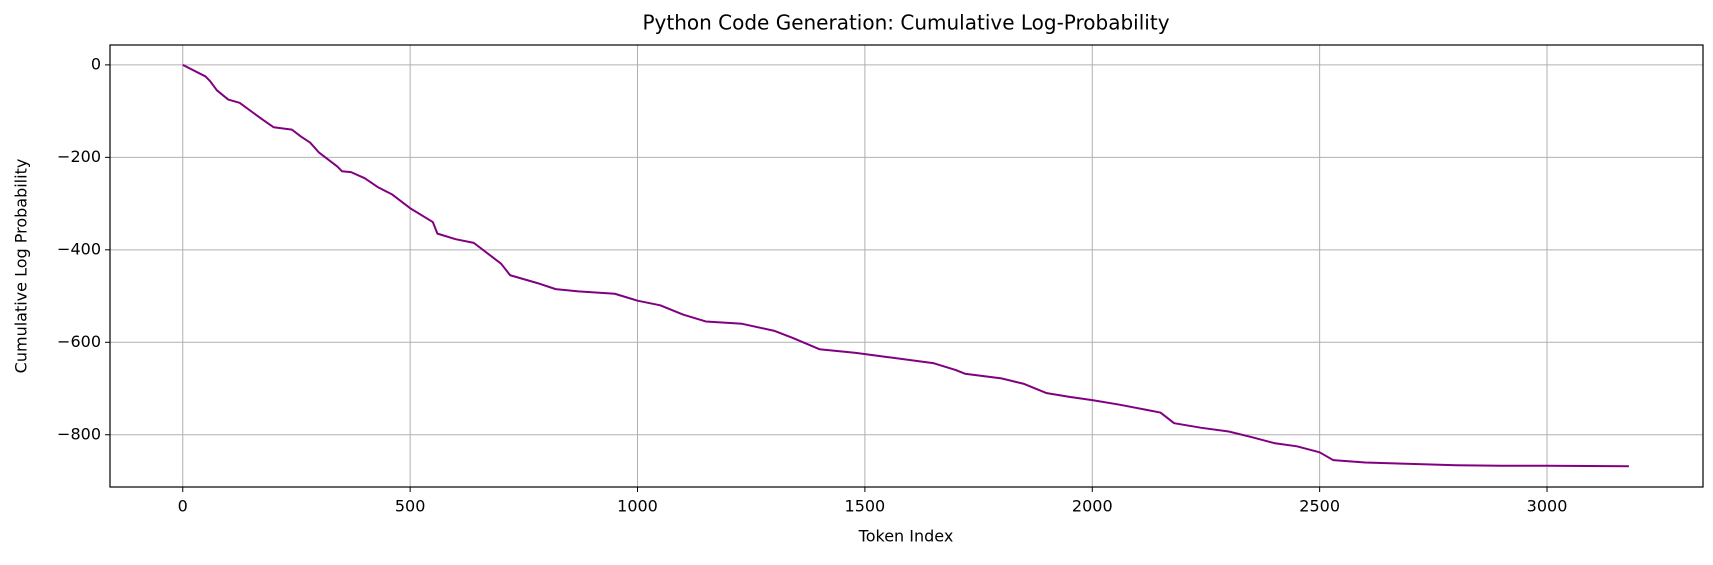 Image resolution: width=1713 pixels, height=565 pixels. What do you see at coordinates (96, 63) in the screenshot?
I see `y-tick-label: 0` at bounding box center [96, 63].